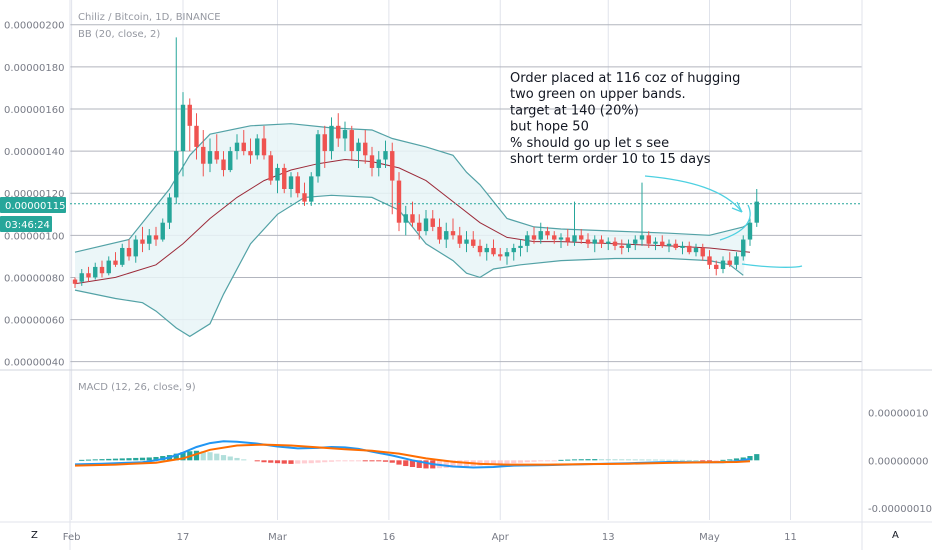  Describe the element at coordinates (412, 455) in the screenshot. I see `macd-signal-line` at that location.